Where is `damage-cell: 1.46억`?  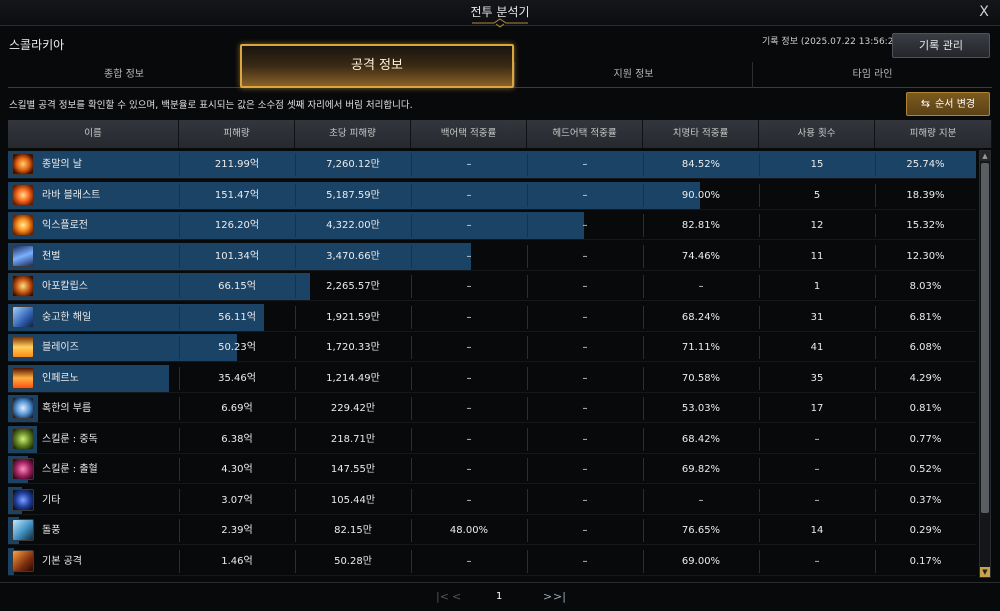
damage-cell: 1.46억 is located at coordinates (237, 561).